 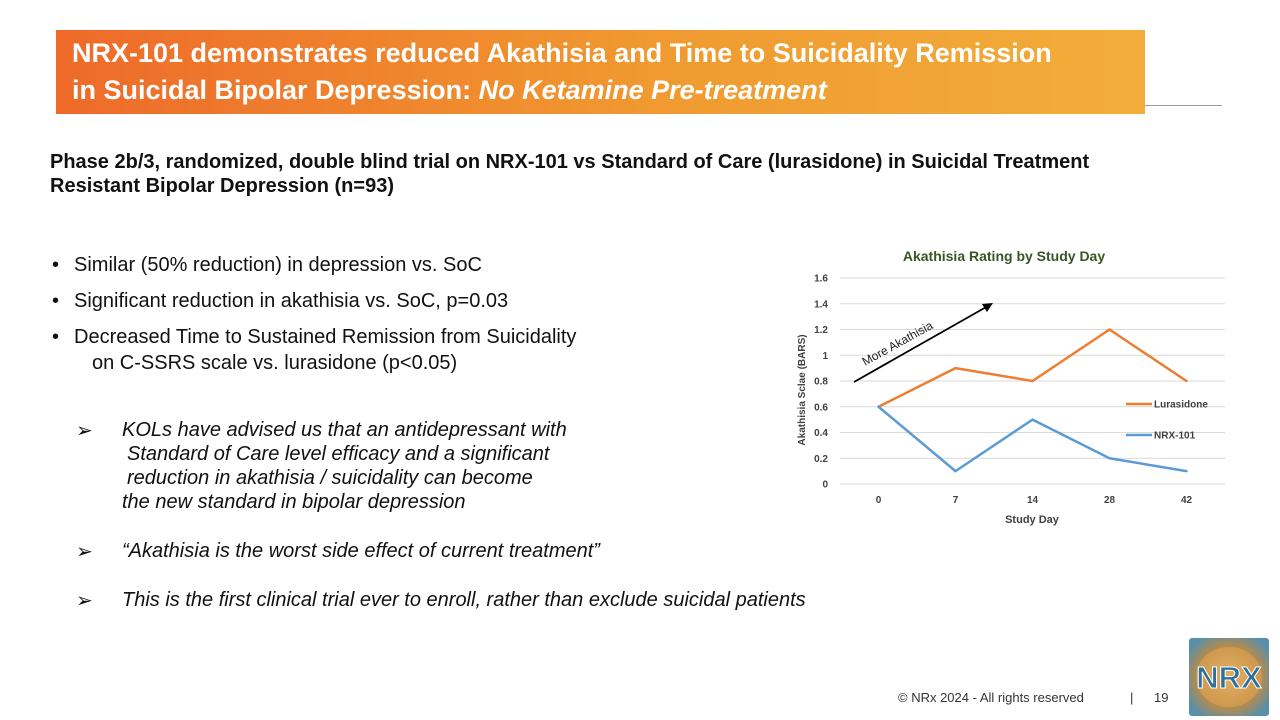 I want to click on chart-title: Akathisia Rating by Study Day, so click(x=1004, y=256).